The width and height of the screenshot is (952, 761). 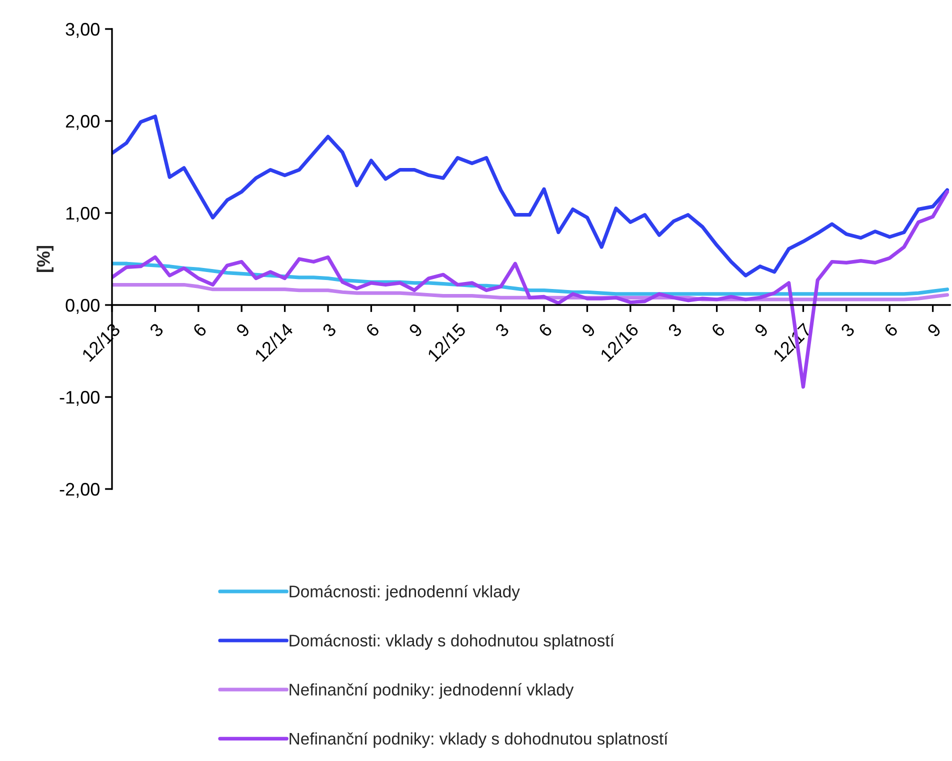 I want to click on y-tick-label: 1,00, so click(x=83, y=214).